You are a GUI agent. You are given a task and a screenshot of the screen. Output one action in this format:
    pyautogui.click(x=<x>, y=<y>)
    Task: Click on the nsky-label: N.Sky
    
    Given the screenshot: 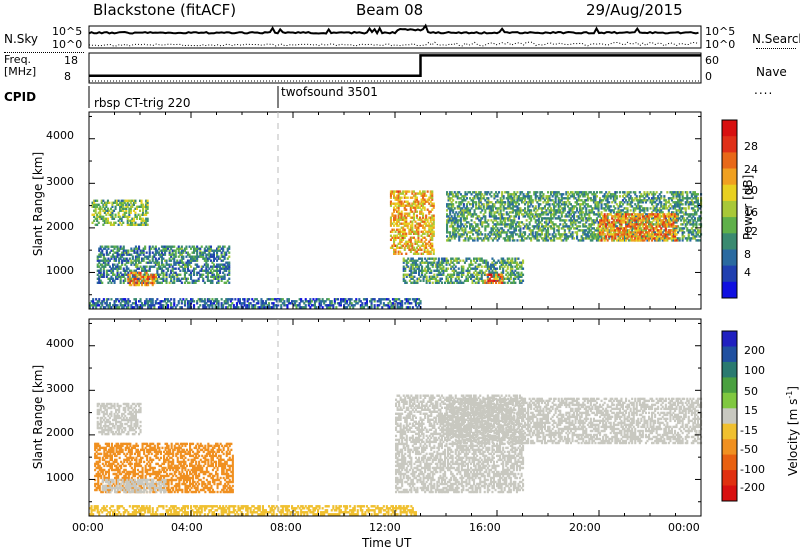 What is the action you would take?
    pyautogui.click(x=21, y=39)
    